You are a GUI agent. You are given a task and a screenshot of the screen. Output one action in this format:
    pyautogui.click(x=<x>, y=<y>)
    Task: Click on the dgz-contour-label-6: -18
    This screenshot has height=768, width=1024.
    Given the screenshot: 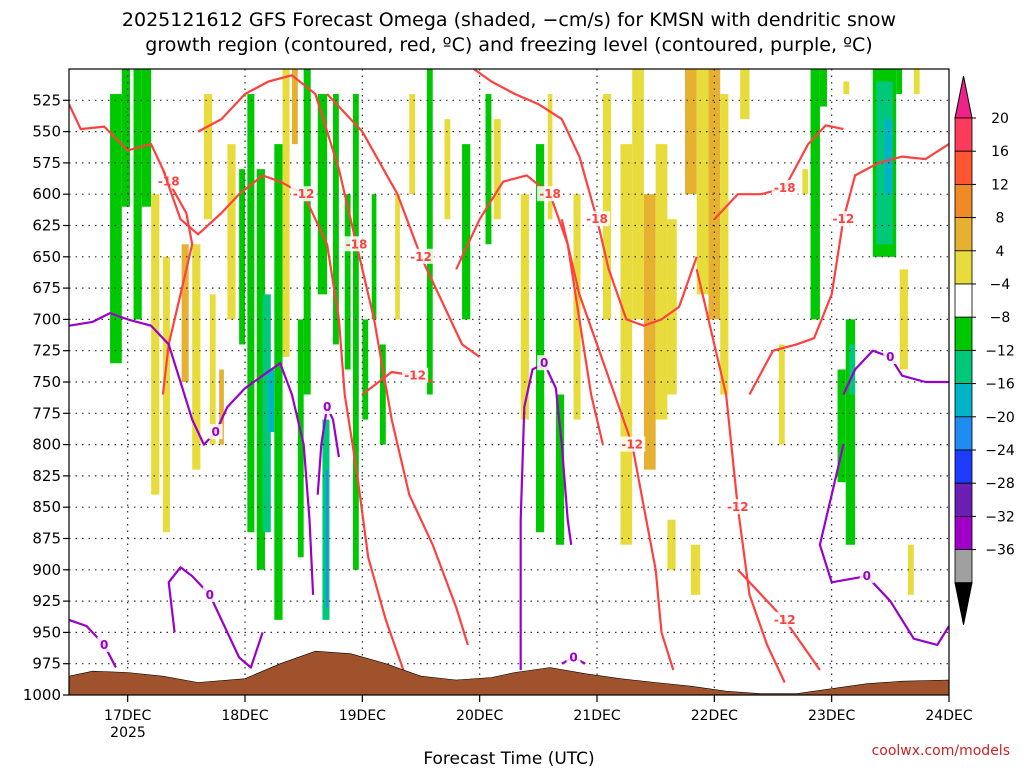 What is the action you would take?
    pyautogui.click(x=597, y=219)
    